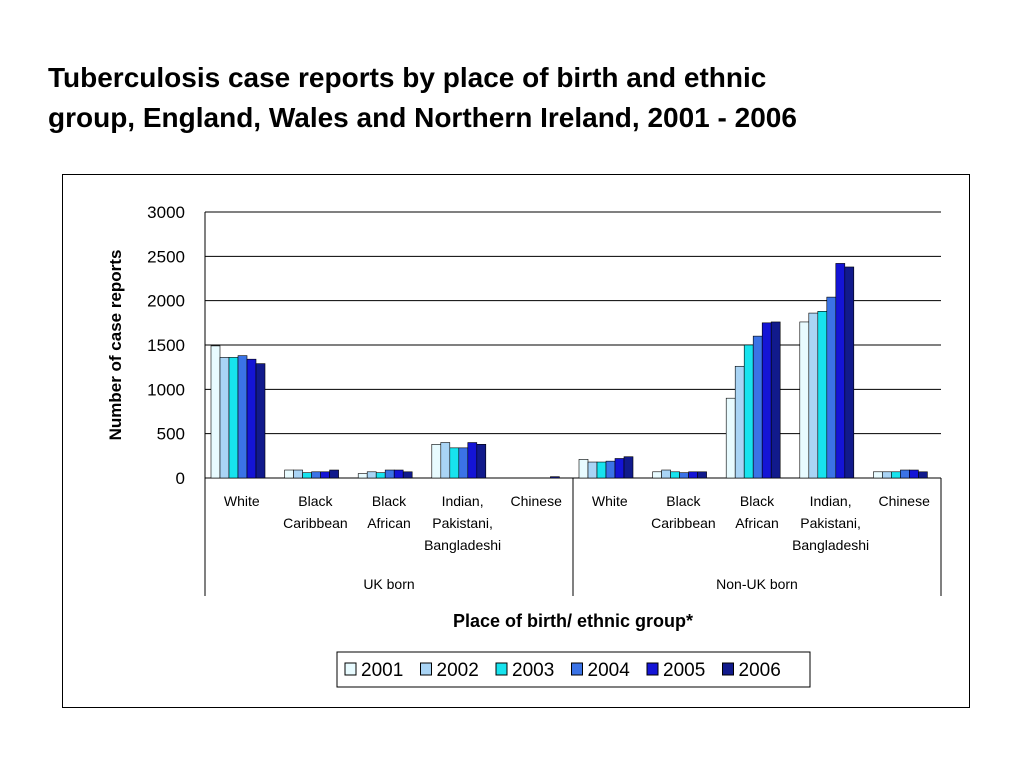  Describe the element at coordinates (166, 345) in the screenshot. I see `y-tick-label: 1500` at that location.